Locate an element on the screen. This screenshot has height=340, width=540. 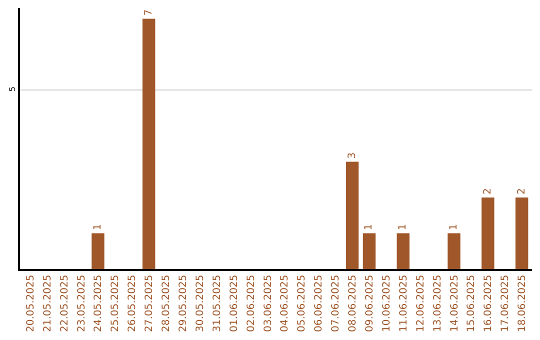
x-tick-label: 23.05.2025 is located at coordinates (82, 303).